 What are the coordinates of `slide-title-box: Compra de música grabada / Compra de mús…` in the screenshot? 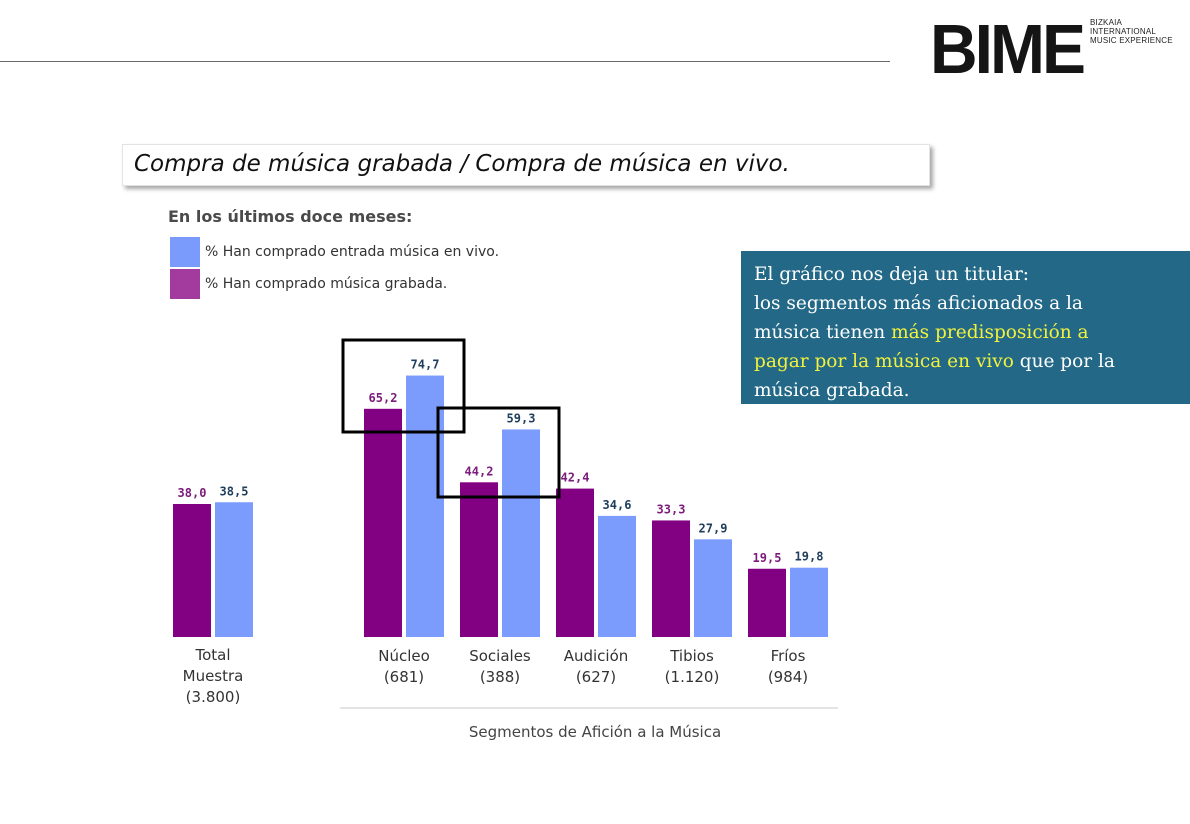 It's located at (526, 165).